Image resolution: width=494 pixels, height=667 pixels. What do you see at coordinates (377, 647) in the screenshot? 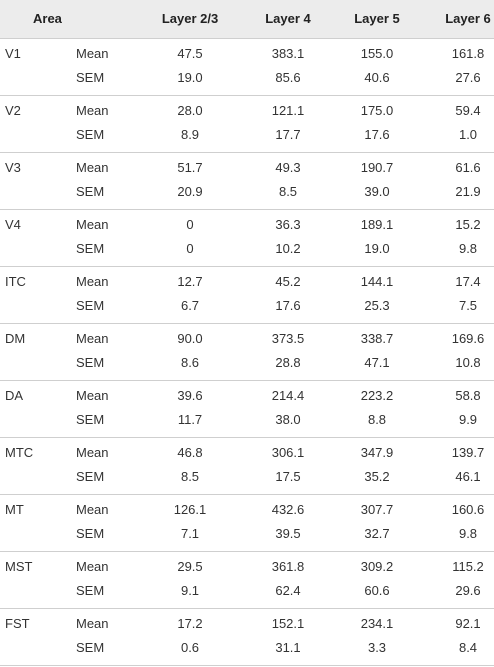
I see `sem-value-layer-5: 3.3` at bounding box center [377, 647].